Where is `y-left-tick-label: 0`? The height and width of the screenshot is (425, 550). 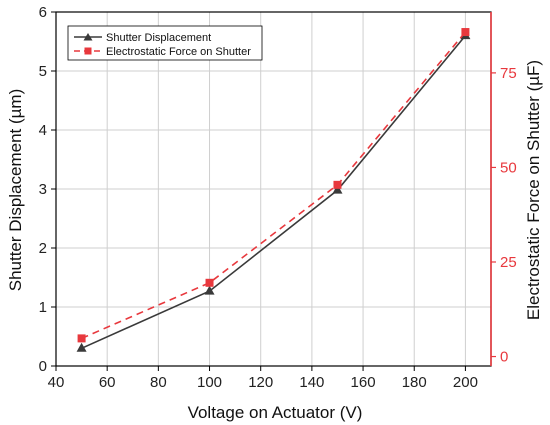
y-left-tick-label: 0 is located at coordinates (43, 366).